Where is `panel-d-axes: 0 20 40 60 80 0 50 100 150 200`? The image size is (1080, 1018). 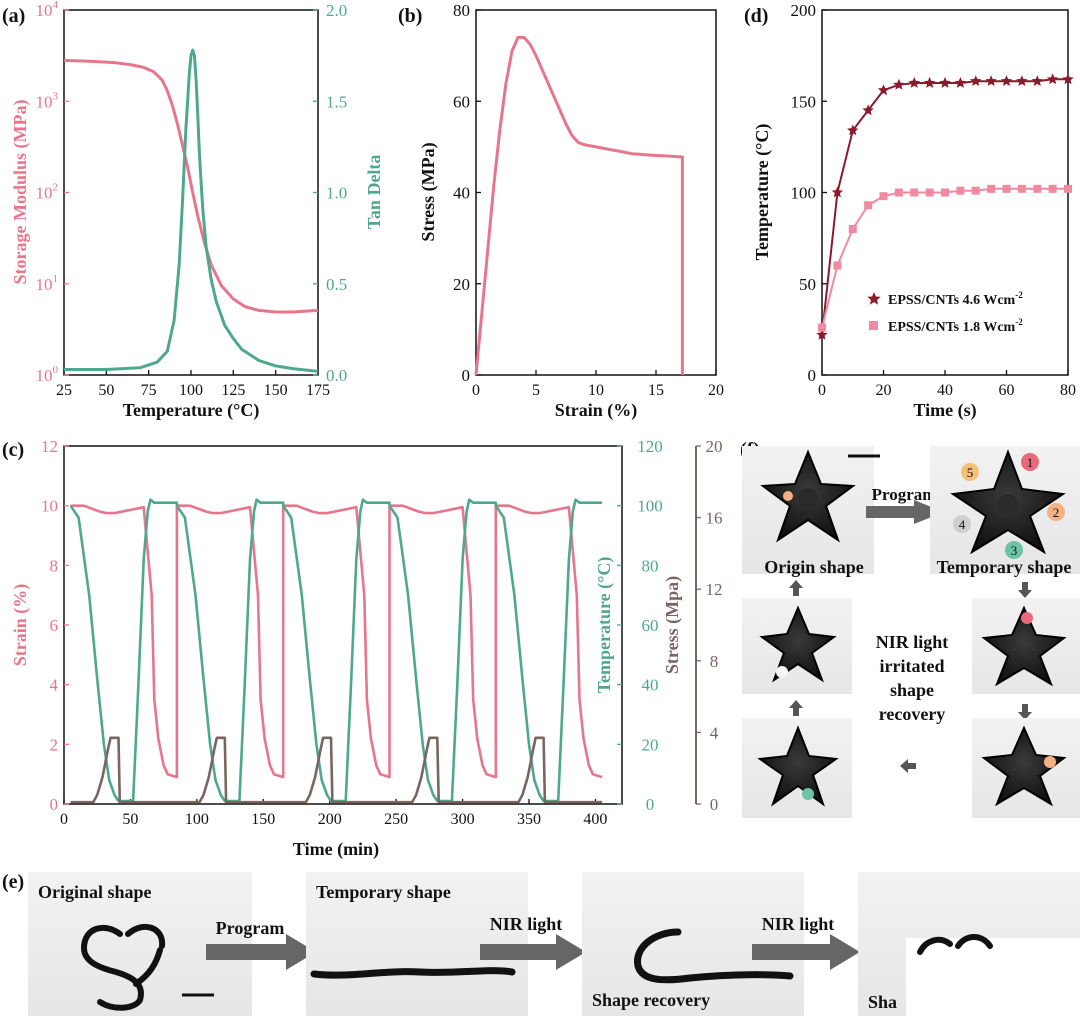
panel-d-axes: 0 20 40 60 80 0 50 100 150 200 is located at coordinates (934, 200).